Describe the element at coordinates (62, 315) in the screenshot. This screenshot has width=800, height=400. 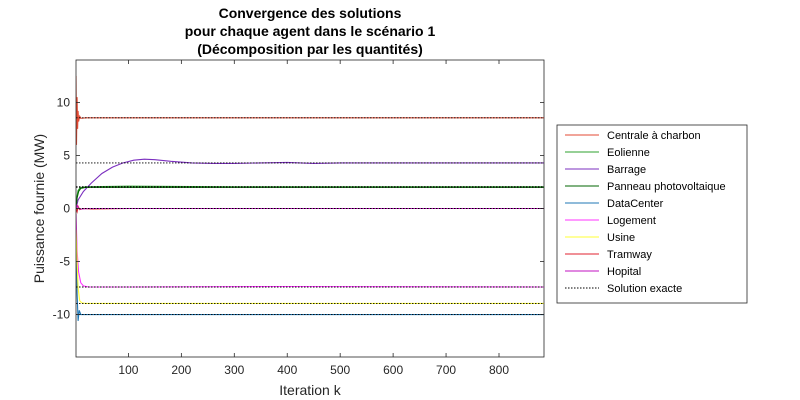
I see `y-tick-label: -10` at that location.